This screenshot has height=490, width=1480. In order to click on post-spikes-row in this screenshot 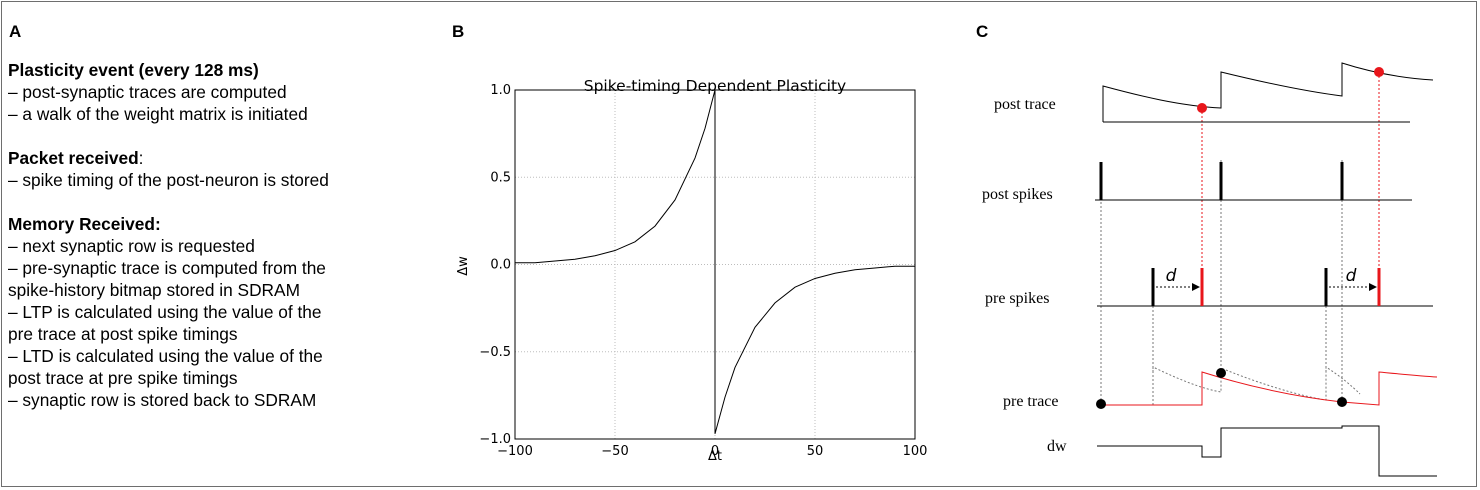, I will do `click(1253, 181)`.